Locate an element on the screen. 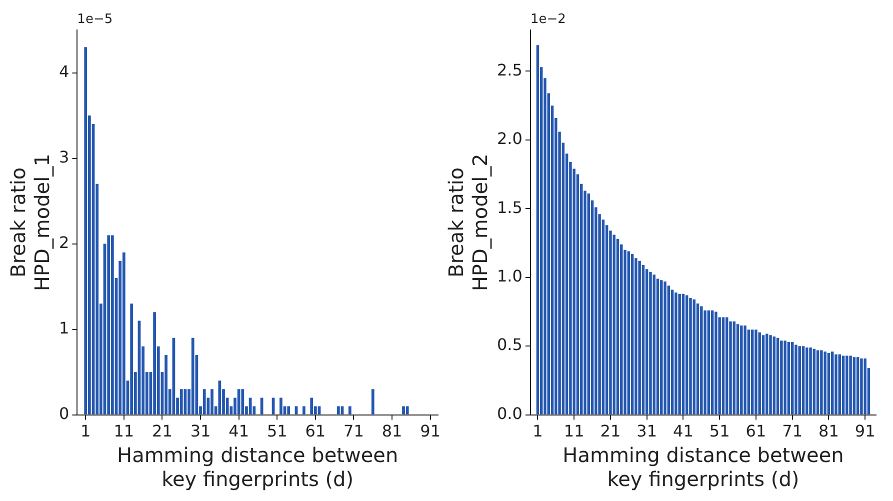  x-tick-label: 21 is located at coordinates (610, 431).